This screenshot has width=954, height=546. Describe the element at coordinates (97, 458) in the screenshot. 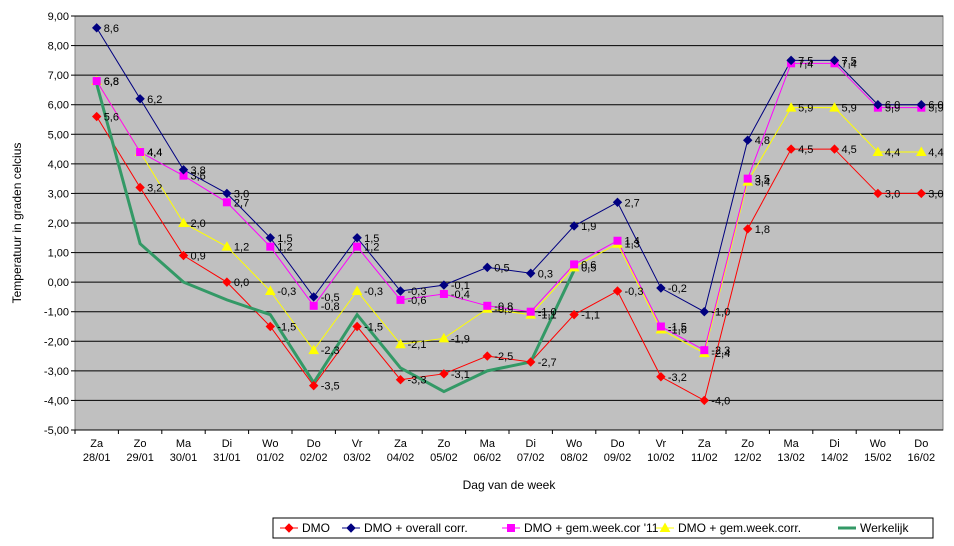

I see `x-tick-date: 28/01` at that location.